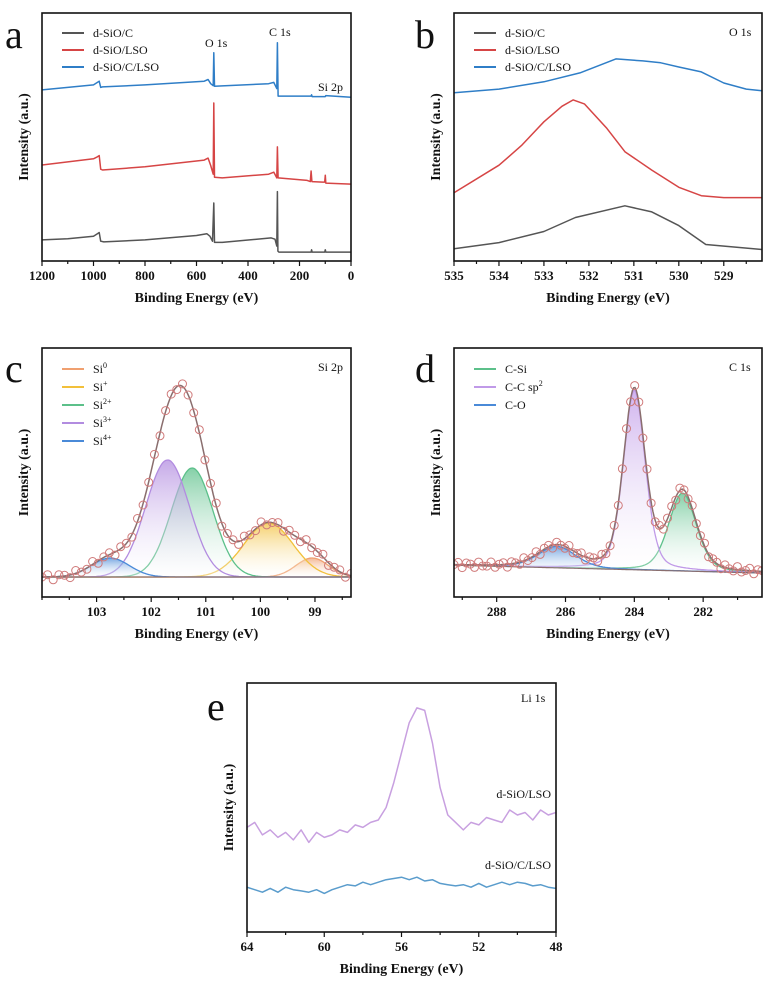 Image resolution: width=773 pixels, height=998 pixels. Describe the element at coordinates (679, 275) in the screenshot. I see `x-tick-label: 530` at that location.